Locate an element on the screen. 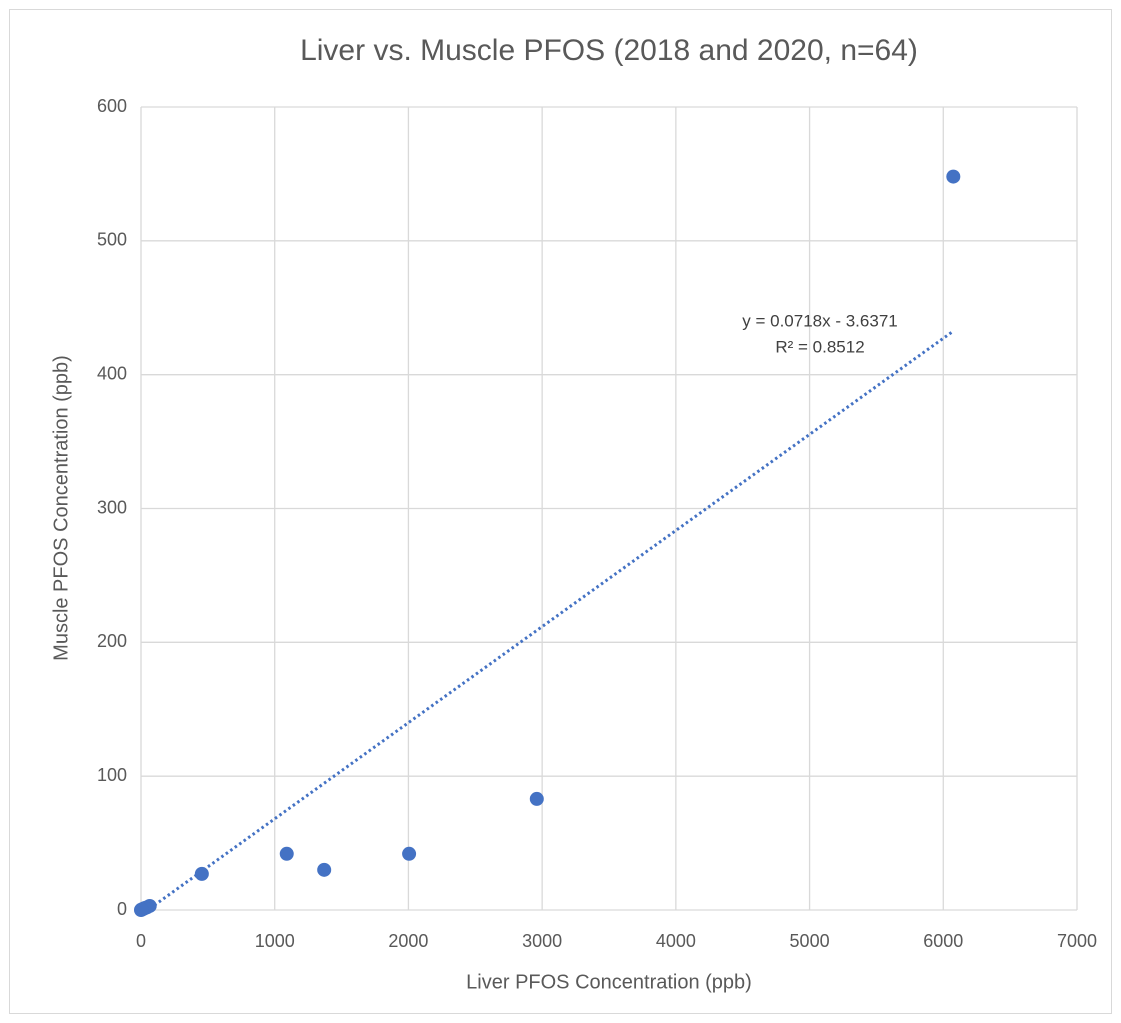 Image resolution: width=1121 pixels, height=1023 pixels. x-tick-label: 6000 is located at coordinates (943, 941).